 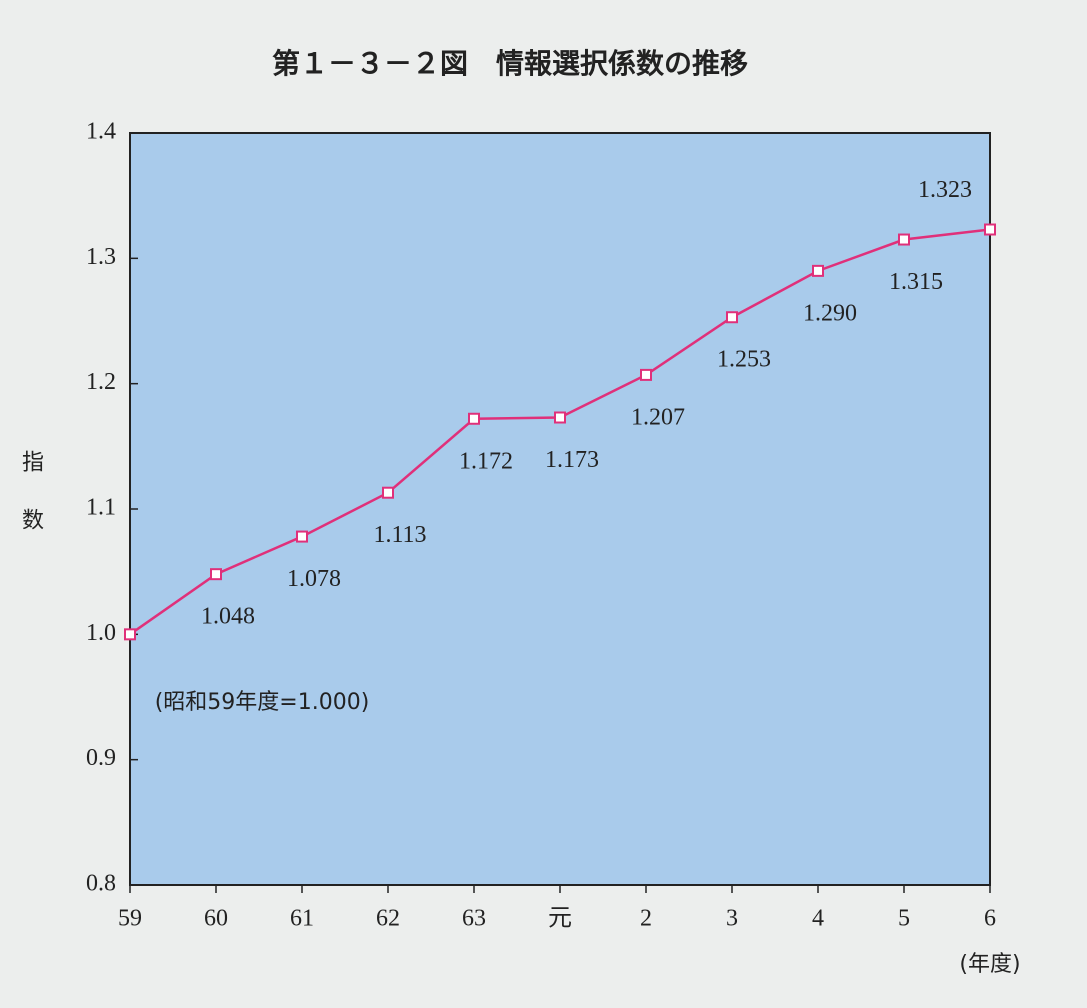 I want to click on chart-title: 第１－３－２図 情報選択係数の推移, so click(x=510, y=63).